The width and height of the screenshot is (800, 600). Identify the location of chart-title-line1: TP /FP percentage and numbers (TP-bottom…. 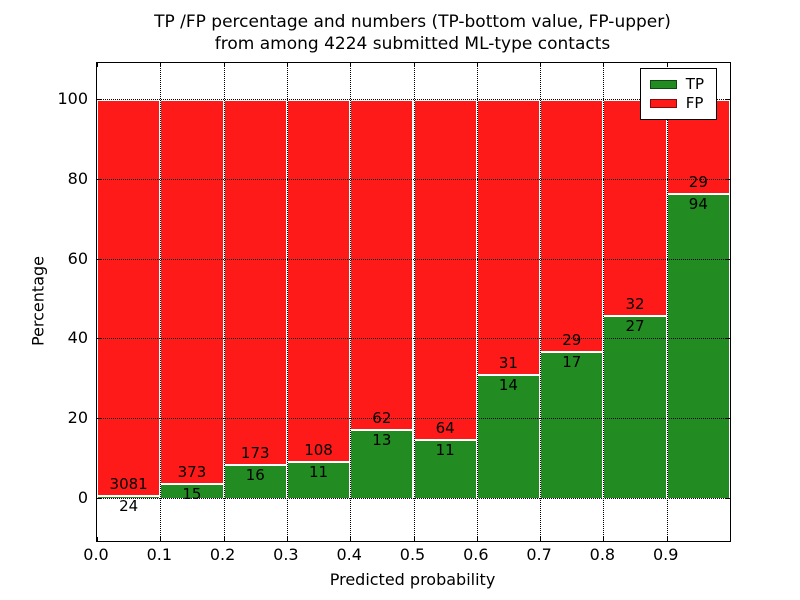
(412, 22).